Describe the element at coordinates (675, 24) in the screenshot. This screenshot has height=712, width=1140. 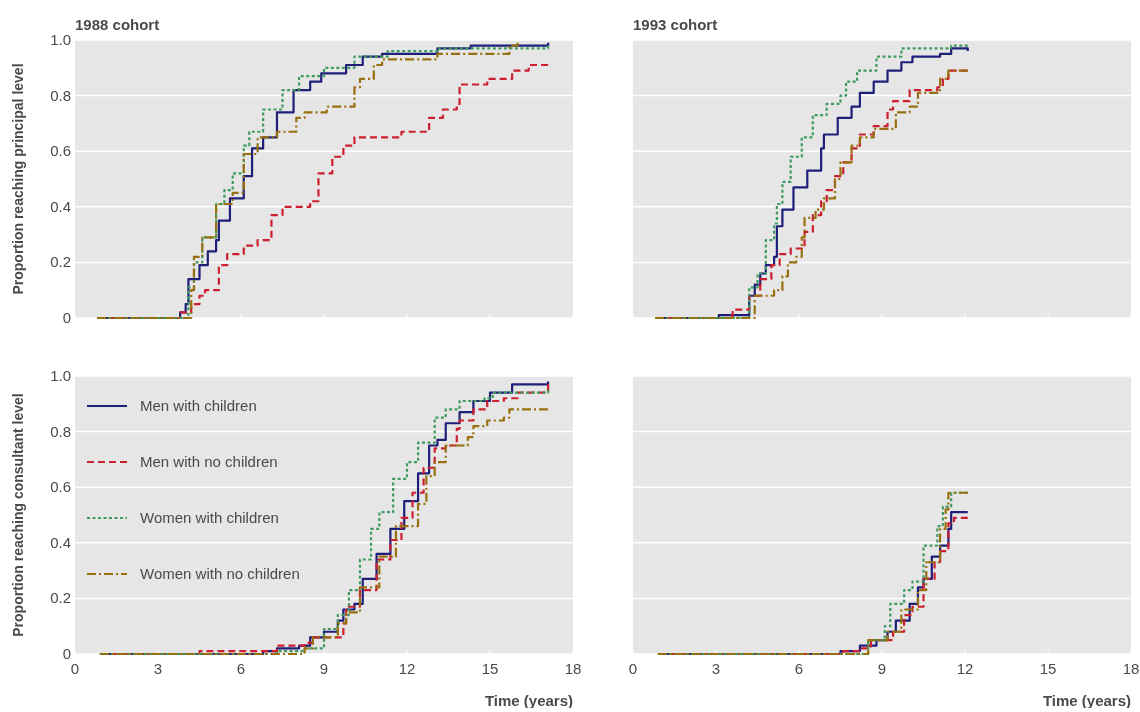
I see `chart-title: 1993 cohort` at that location.